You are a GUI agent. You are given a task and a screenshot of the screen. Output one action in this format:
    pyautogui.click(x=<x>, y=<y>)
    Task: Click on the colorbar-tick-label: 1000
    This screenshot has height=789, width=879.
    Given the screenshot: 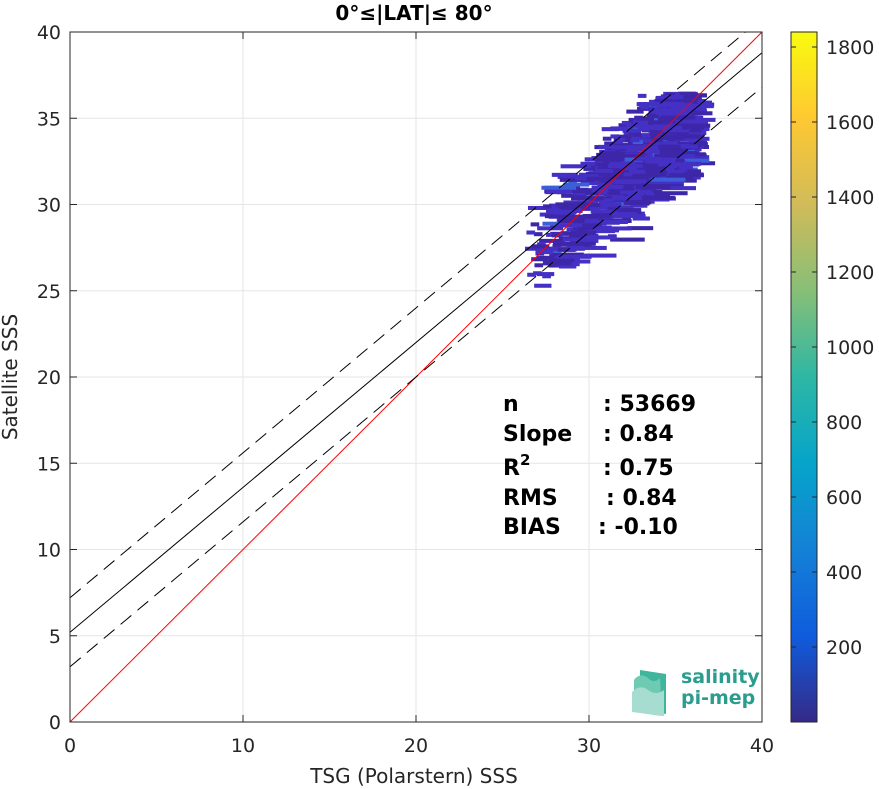 What is the action you would take?
    pyautogui.click(x=850, y=348)
    